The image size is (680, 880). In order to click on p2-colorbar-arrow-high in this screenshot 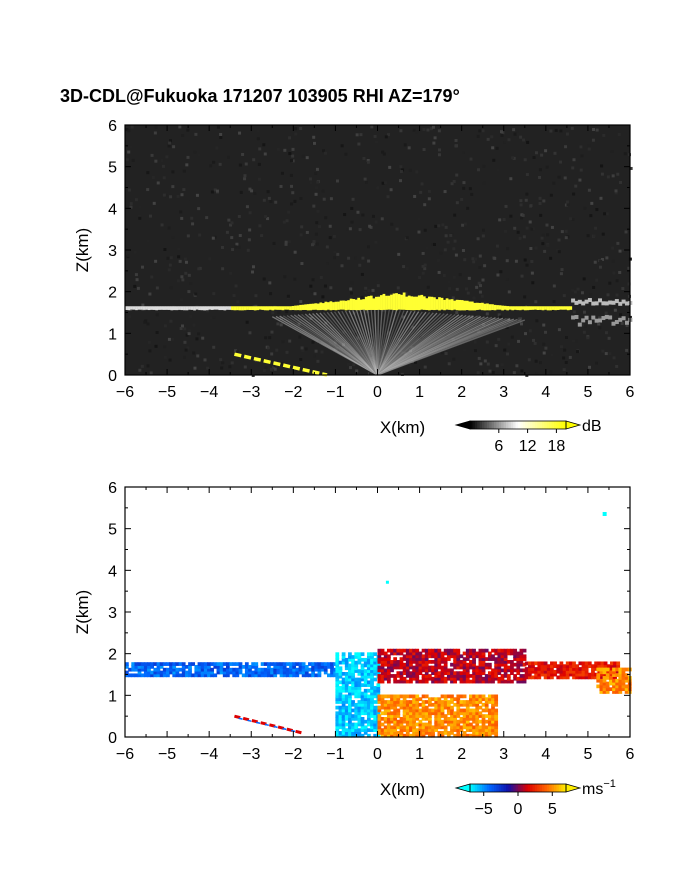, I will do `click(573, 788)`.